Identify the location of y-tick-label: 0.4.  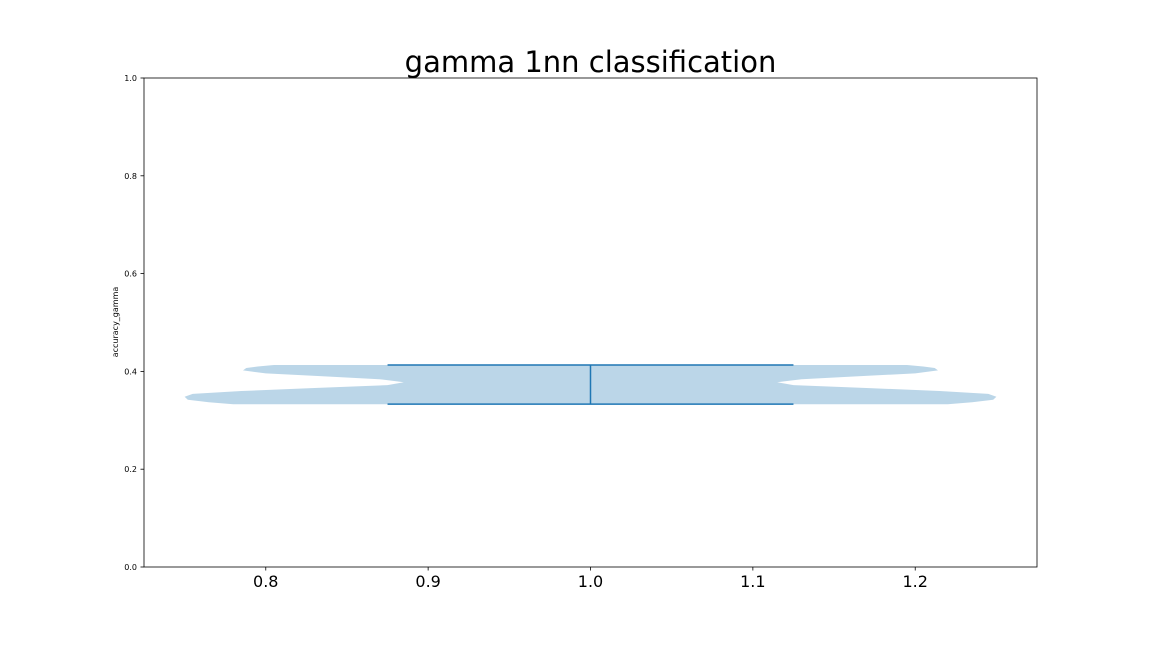
(130, 371).